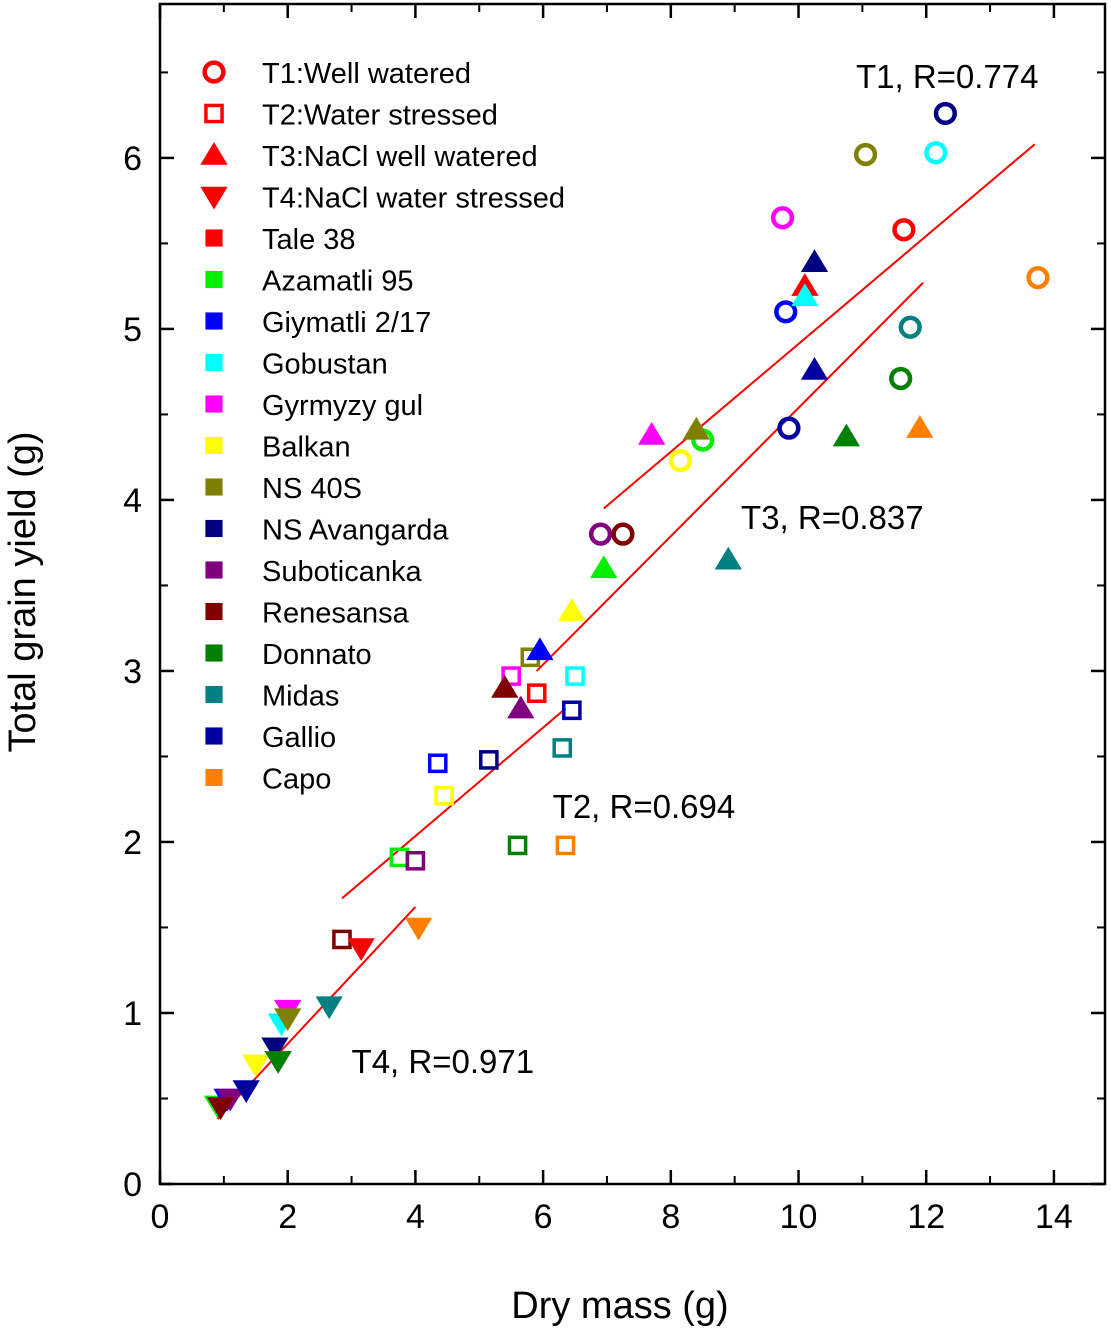 The image size is (1111, 1333). What do you see at coordinates (296, 780) in the screenshot?
I see `legend-label: Capo` at bounding box center [296, 780].